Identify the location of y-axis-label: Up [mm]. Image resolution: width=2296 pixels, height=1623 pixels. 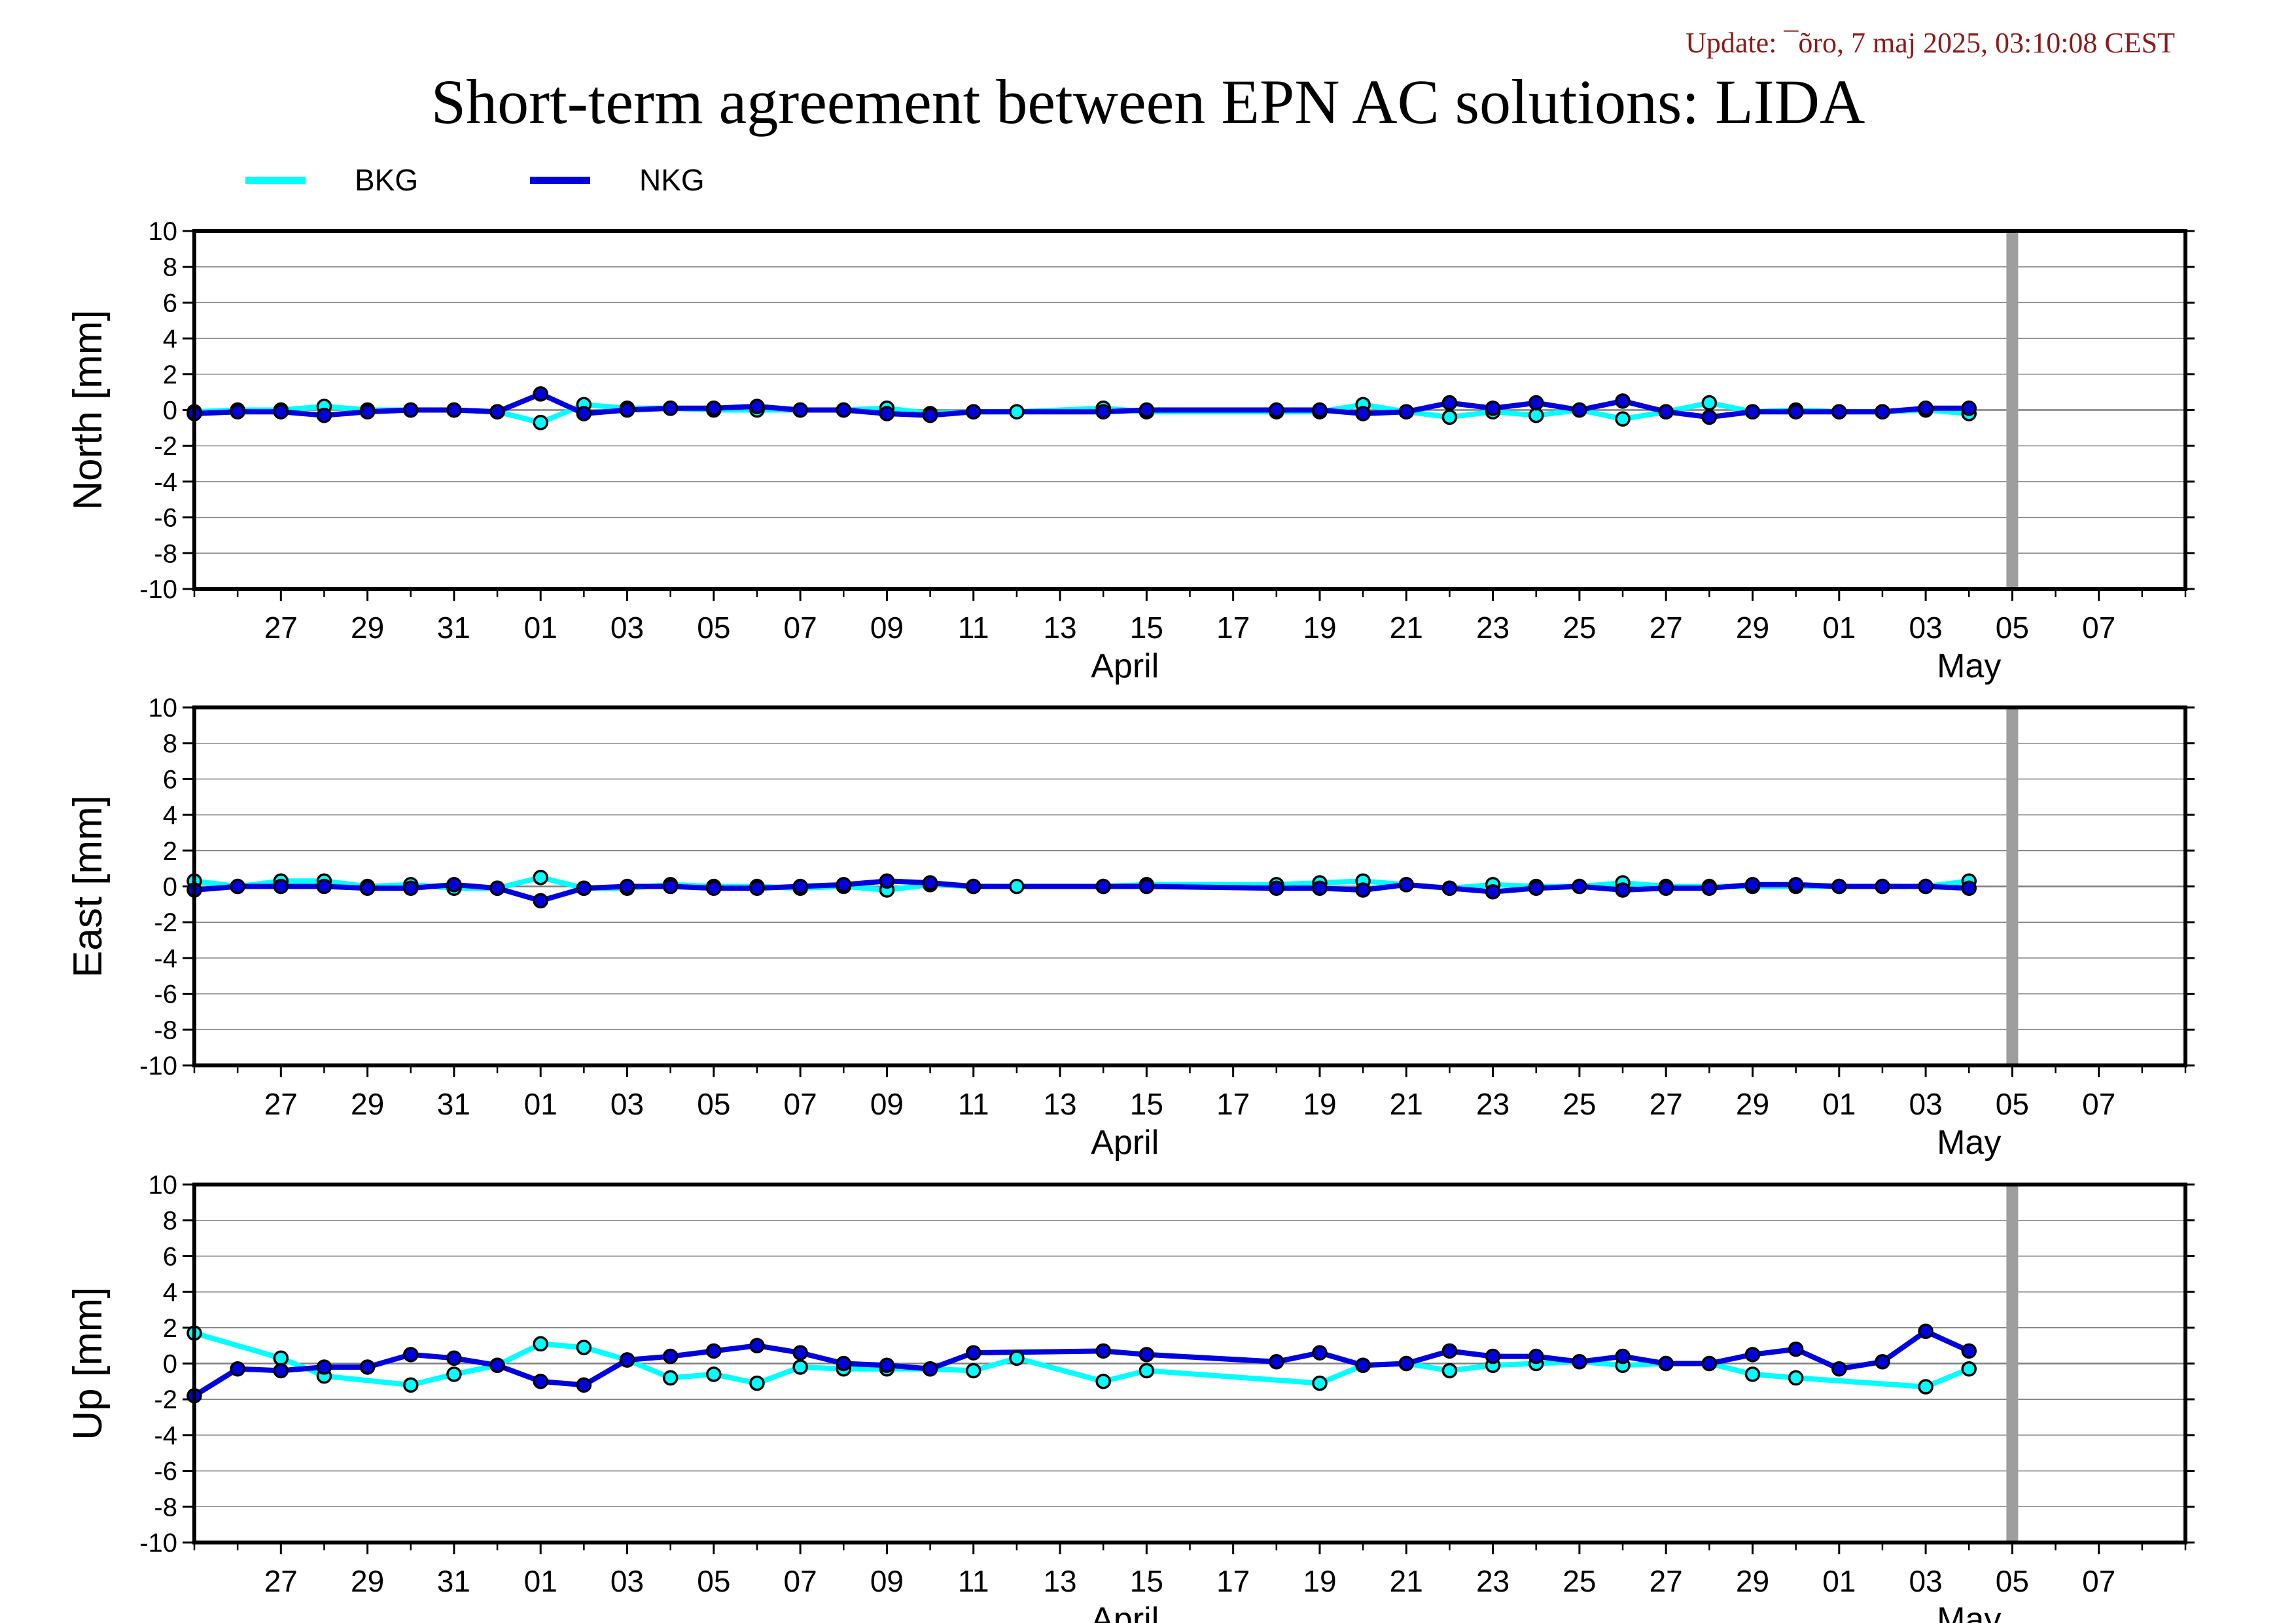
(88, 1363).